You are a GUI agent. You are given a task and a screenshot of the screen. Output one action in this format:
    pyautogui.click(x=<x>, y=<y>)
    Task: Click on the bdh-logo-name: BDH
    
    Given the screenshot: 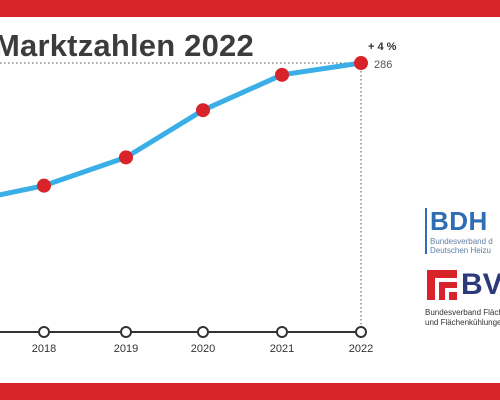 What is the action you would take?
    pyautogui.click(x=459, y=221)
    